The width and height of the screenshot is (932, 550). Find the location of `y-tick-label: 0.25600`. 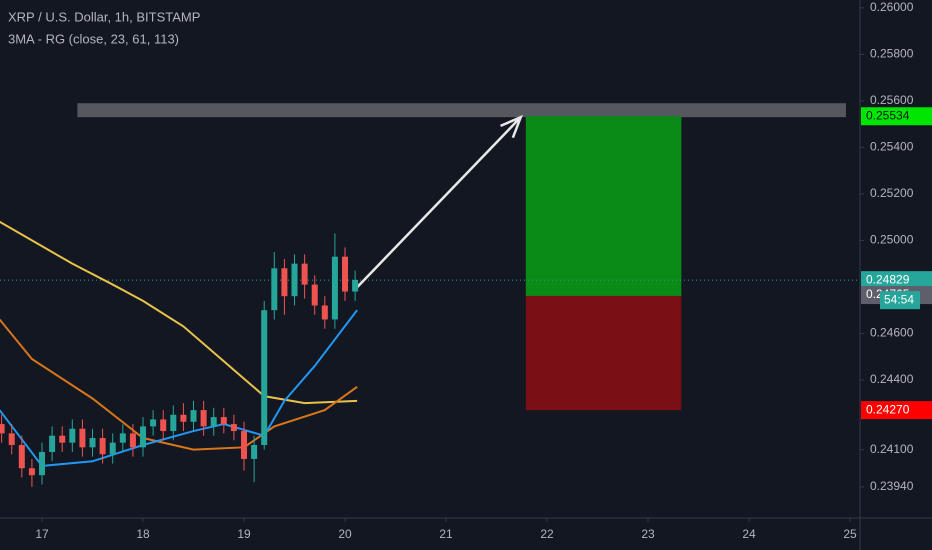

y-tick-label: 0.25600 is located at coordinates (892, 100).